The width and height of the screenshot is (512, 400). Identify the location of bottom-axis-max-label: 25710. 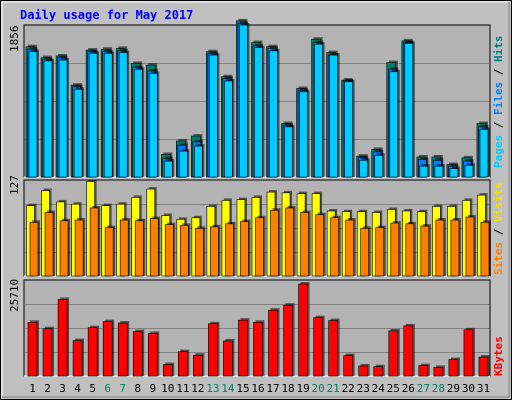
(14, 295).